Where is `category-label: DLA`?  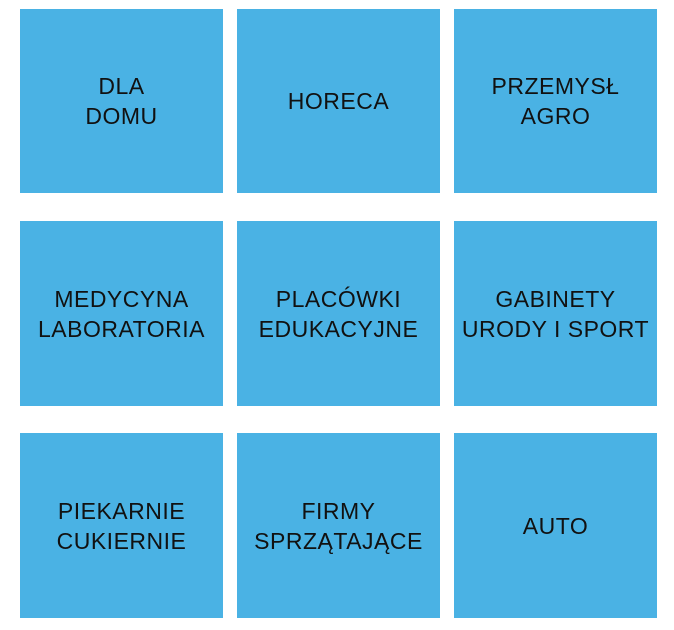
category-label: DLA is located at coordinates (121, 86).